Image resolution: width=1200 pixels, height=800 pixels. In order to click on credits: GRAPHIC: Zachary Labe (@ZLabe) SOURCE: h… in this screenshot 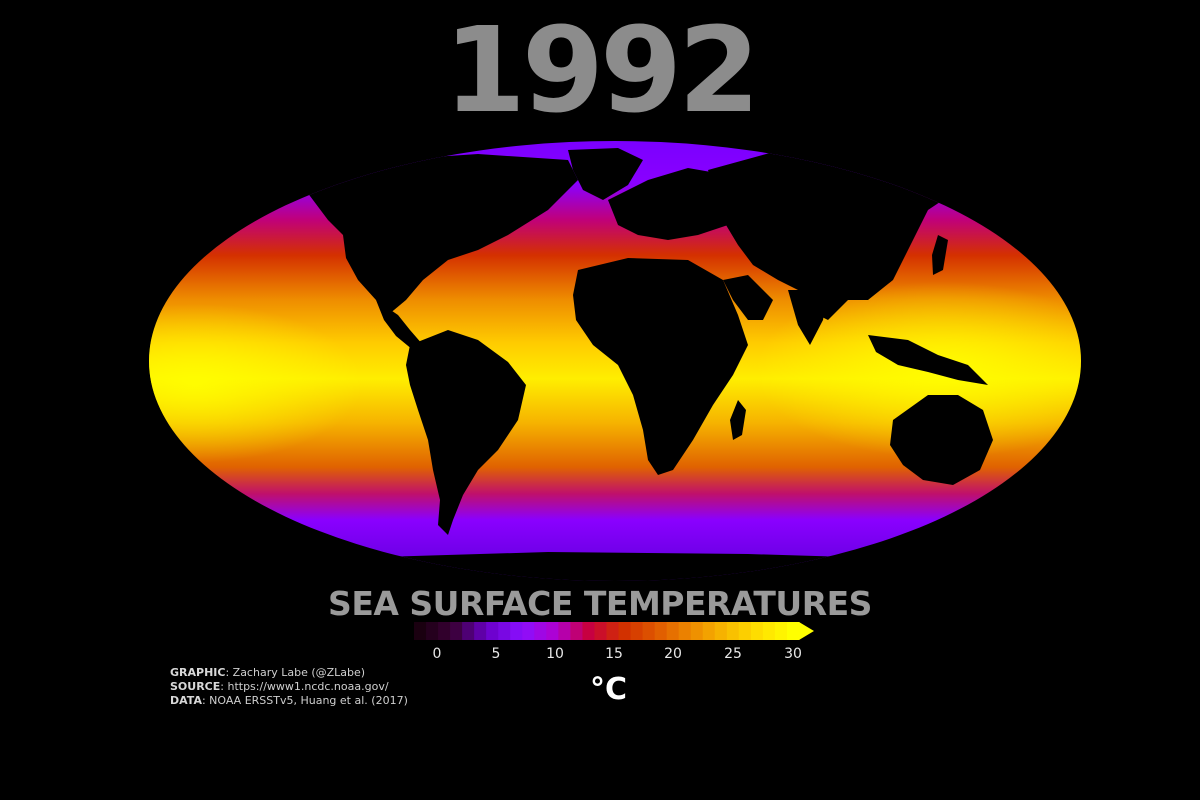, I will do `click(289, 687)`.